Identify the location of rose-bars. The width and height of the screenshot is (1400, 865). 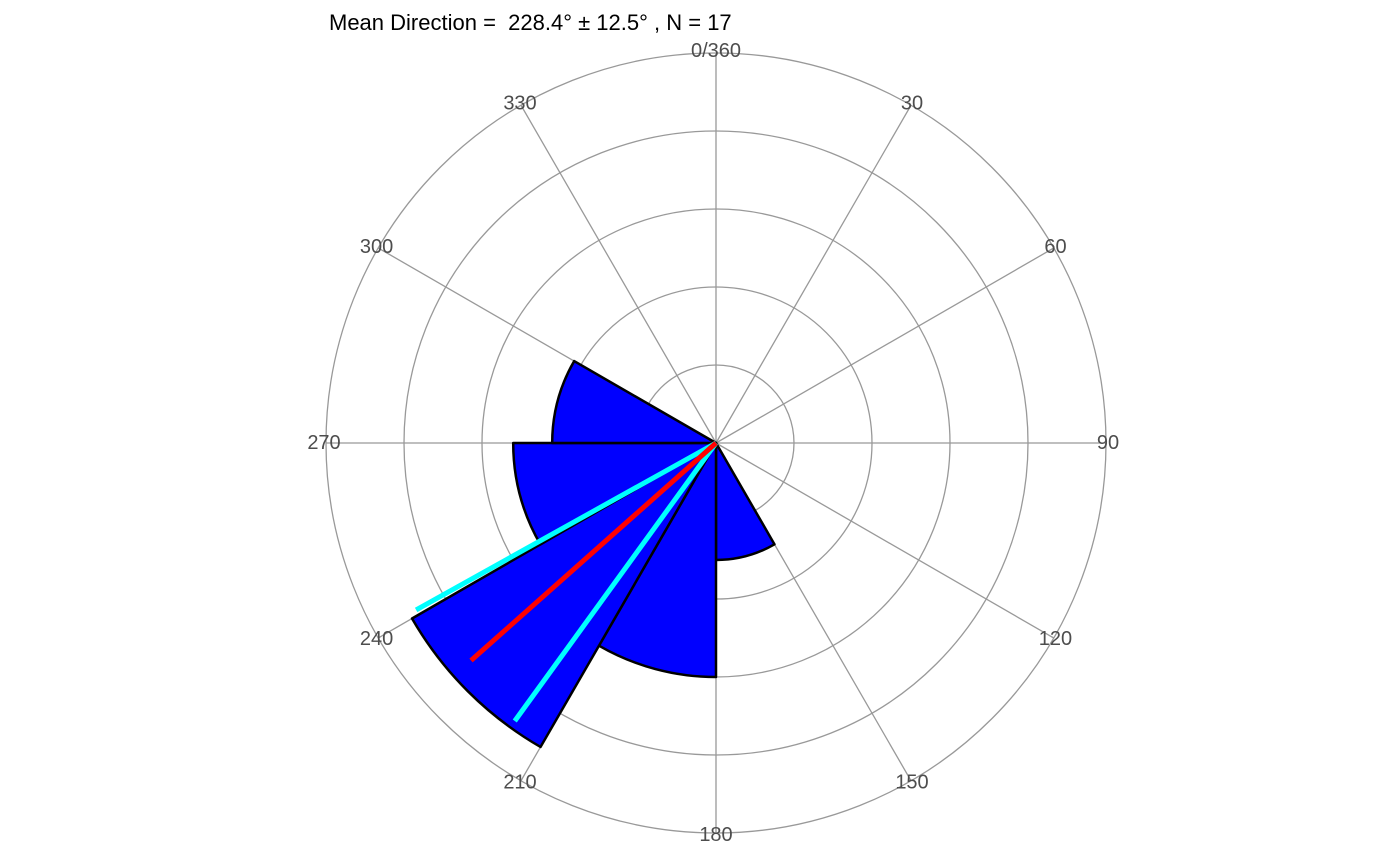
(593, 554).